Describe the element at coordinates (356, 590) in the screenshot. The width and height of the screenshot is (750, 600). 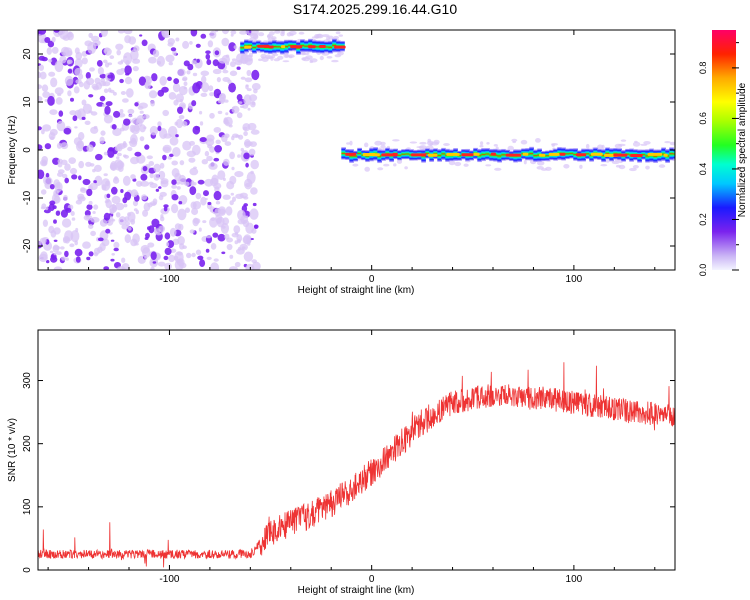
I see `snr-x-axis-label: Height of straight line (km)` at that location.